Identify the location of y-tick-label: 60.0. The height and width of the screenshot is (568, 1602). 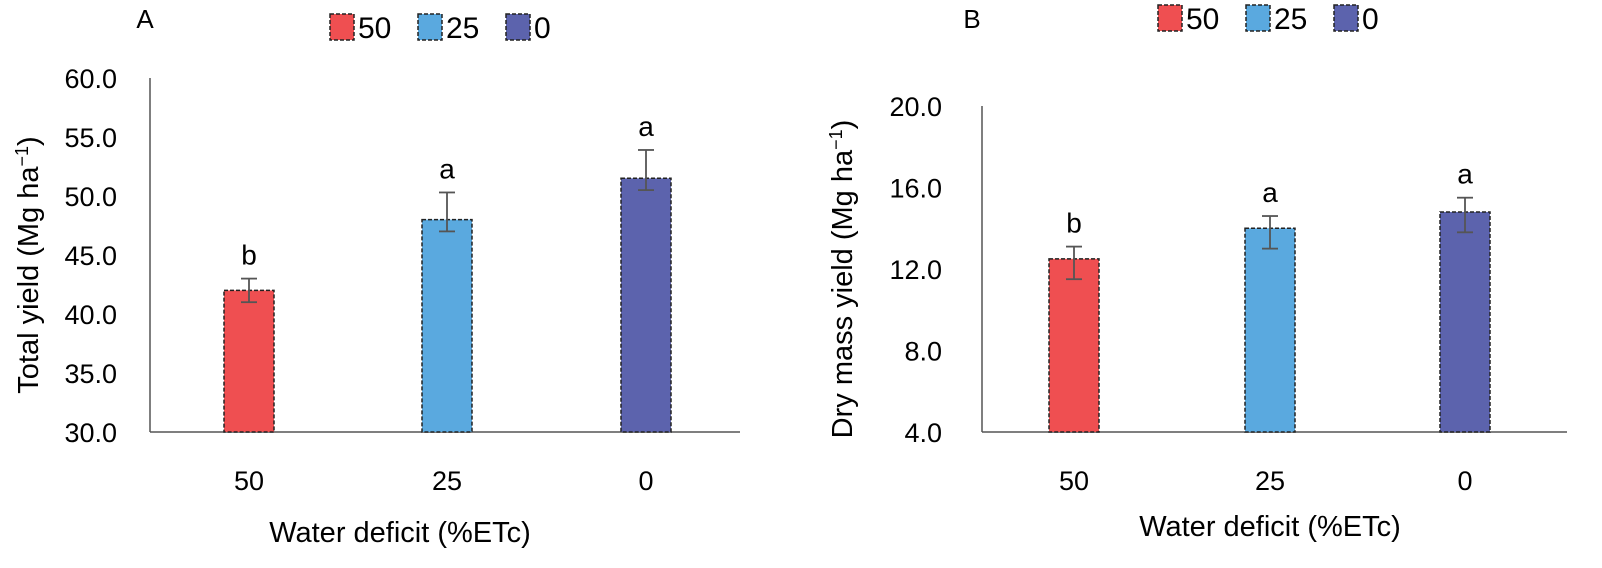
(90, 79).